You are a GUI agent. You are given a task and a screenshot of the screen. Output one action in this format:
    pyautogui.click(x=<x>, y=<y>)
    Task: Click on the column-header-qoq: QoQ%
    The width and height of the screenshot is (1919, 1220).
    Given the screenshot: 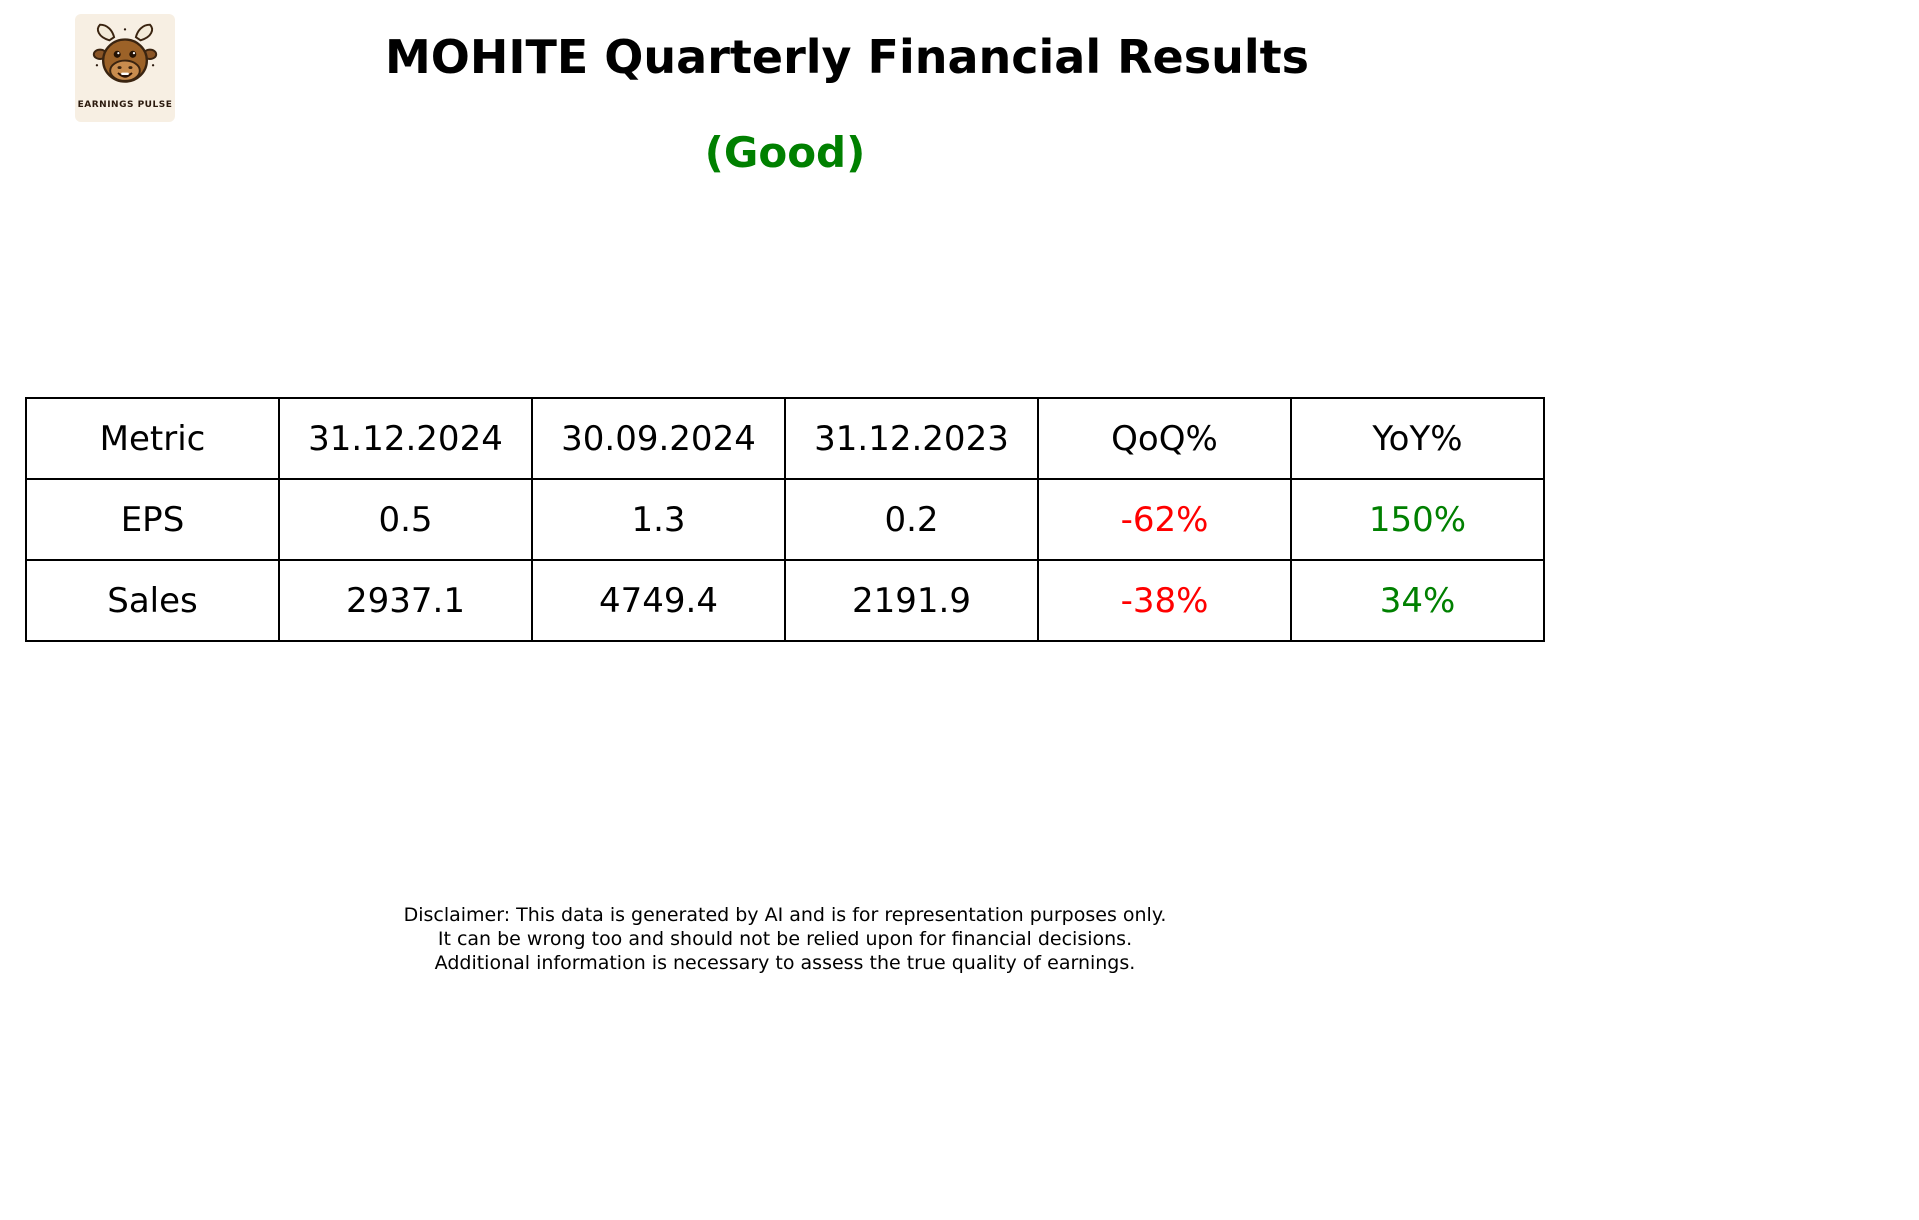 What is the action you would take?
    pyautogui.click(x=1164, y=438)
    